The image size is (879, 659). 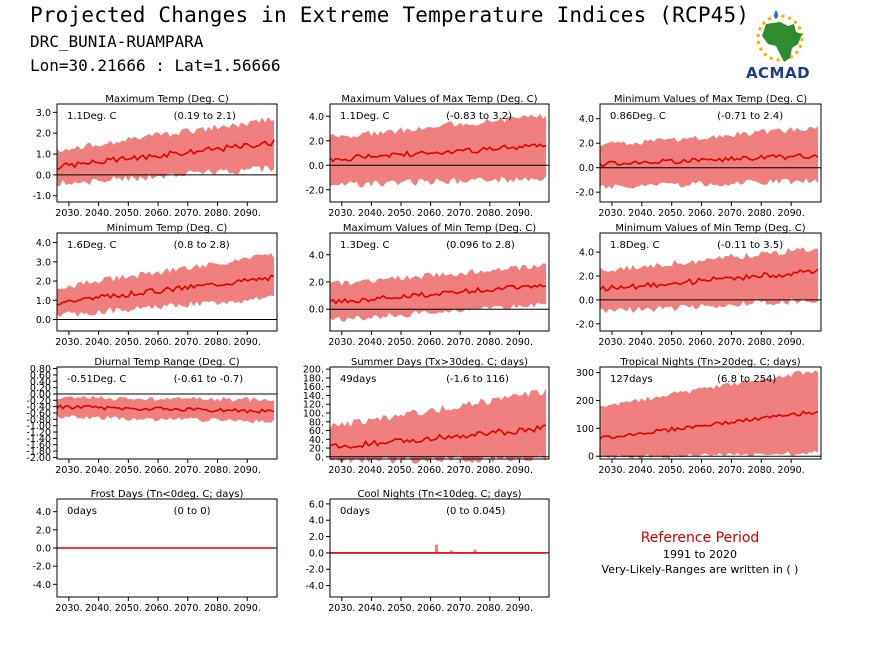 What do you see at coordinates (439, 99) in the screenshot?
I see `chart-title: Maximum Values of Max Temp (Deg. C)` at bounding box center [439, 99].